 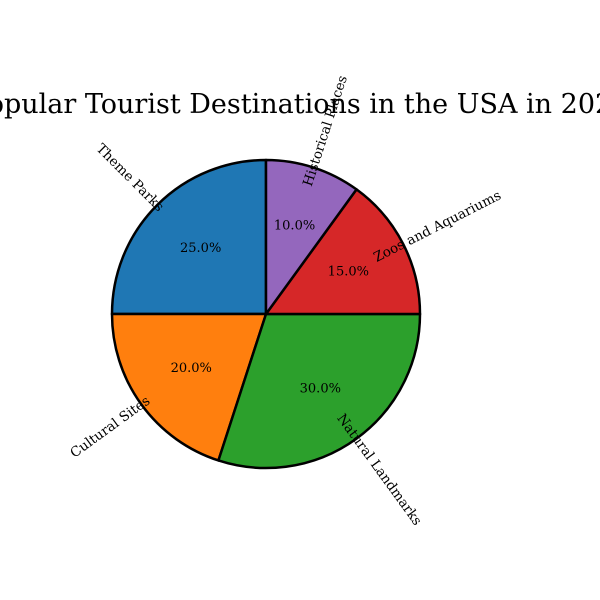 I want to click on pie-slice-natural-landmarks, so click(x=319, y=391).